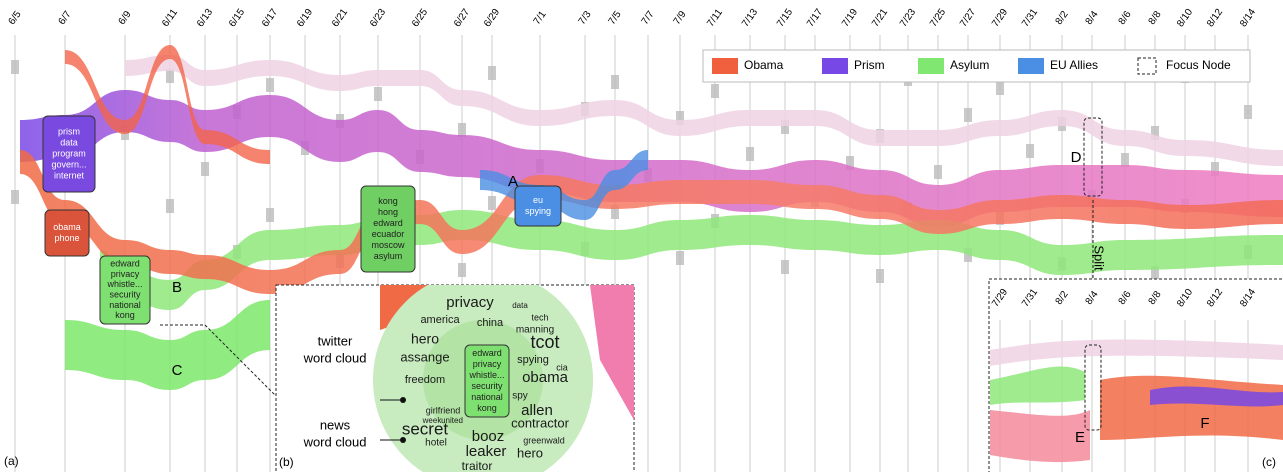 The width and height of the screenshot is (1283, 472). I want to click on date-label: 7/19, so click(850, 18).